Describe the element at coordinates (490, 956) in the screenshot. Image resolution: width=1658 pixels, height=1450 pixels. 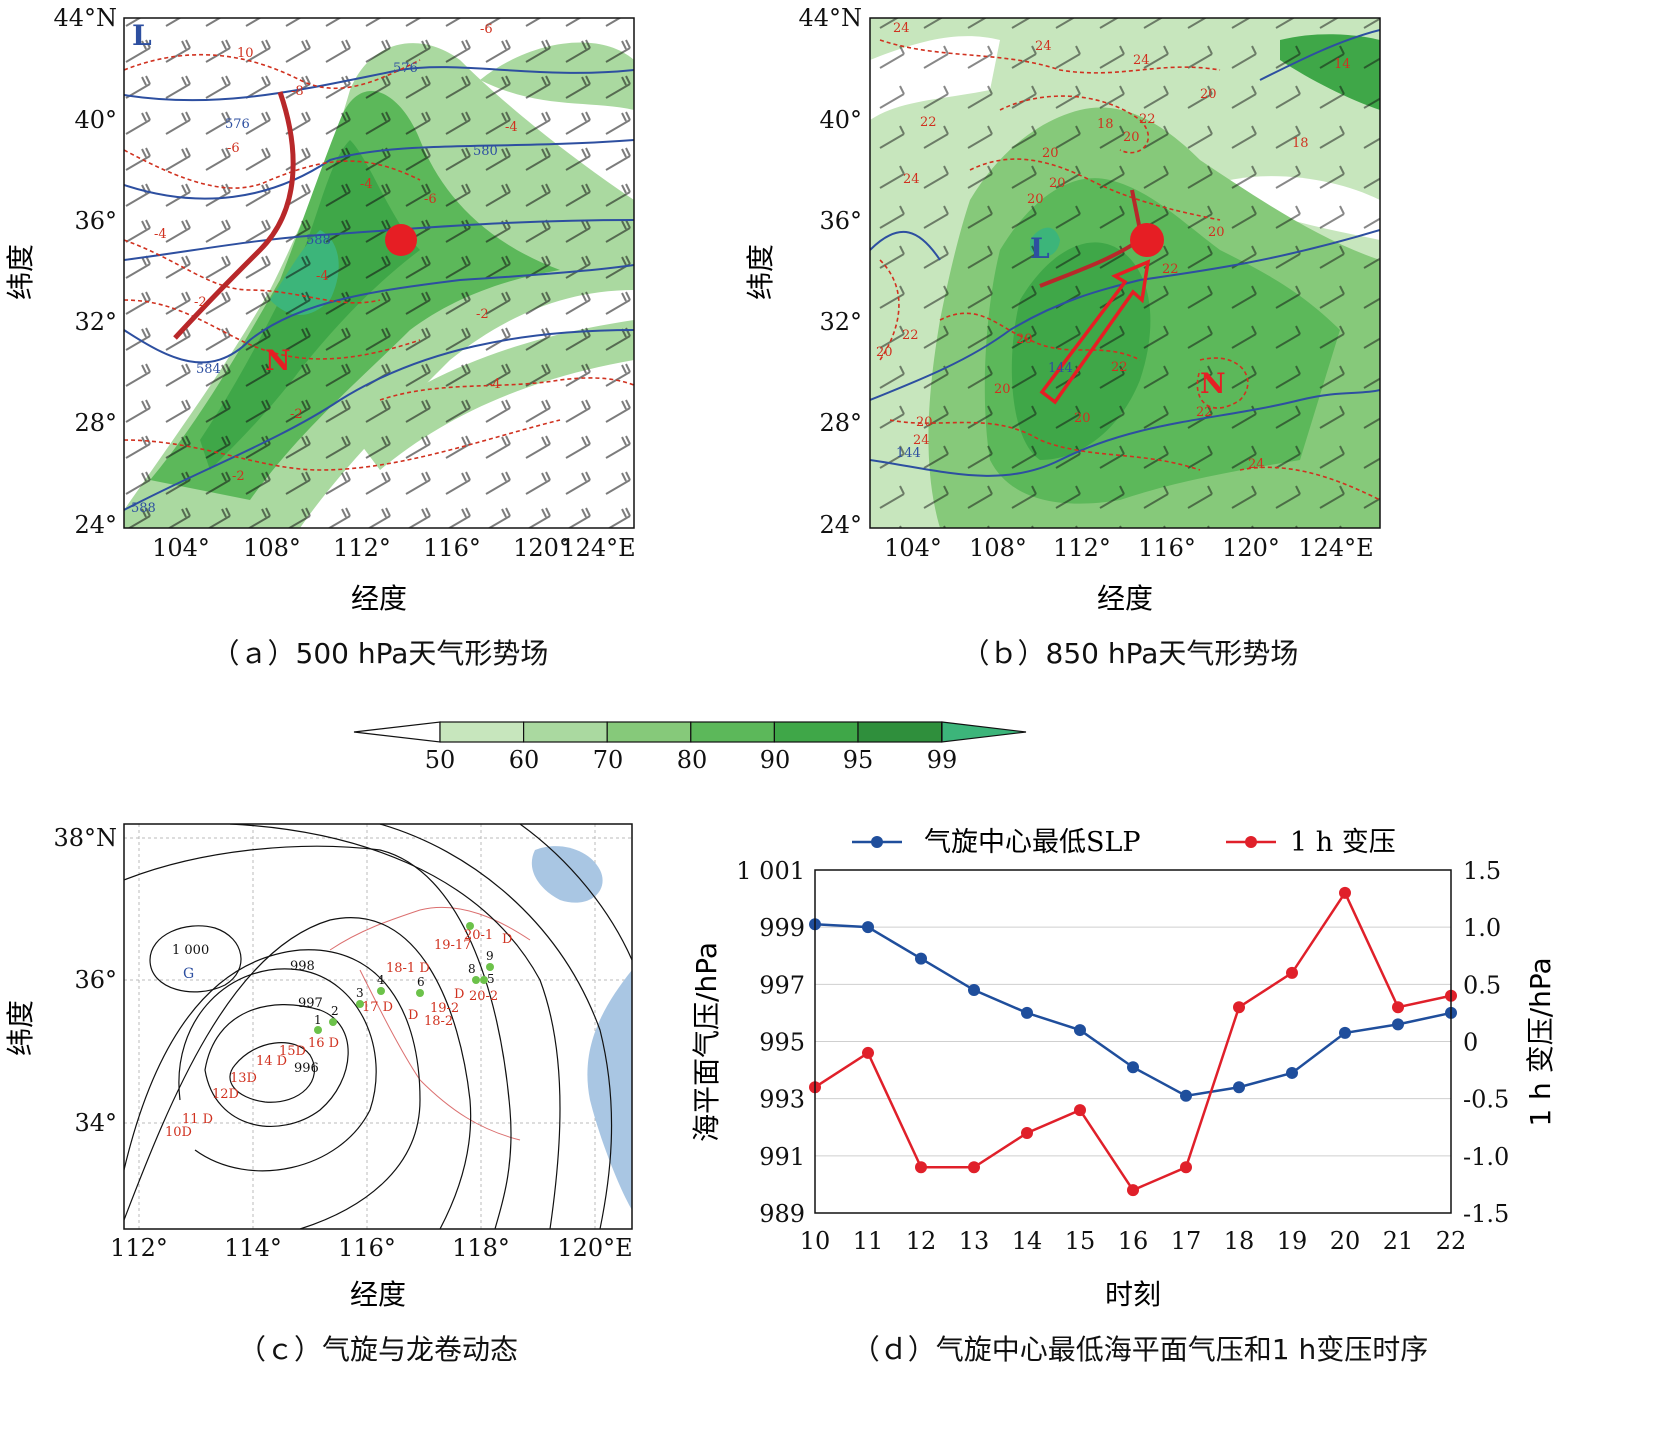
I see `svg-text: 9` at that location.